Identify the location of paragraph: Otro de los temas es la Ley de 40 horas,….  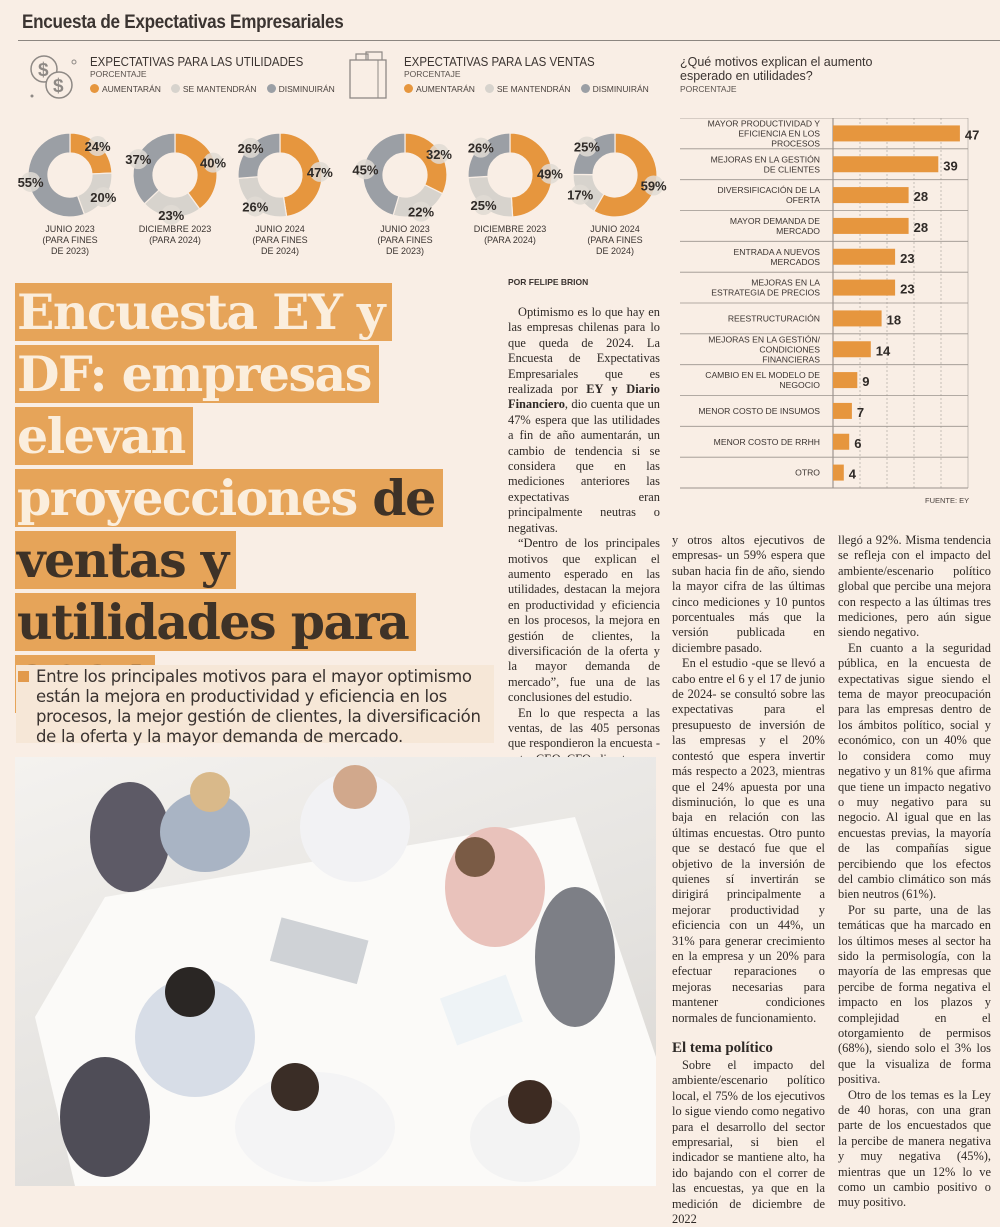
(914, 1148).